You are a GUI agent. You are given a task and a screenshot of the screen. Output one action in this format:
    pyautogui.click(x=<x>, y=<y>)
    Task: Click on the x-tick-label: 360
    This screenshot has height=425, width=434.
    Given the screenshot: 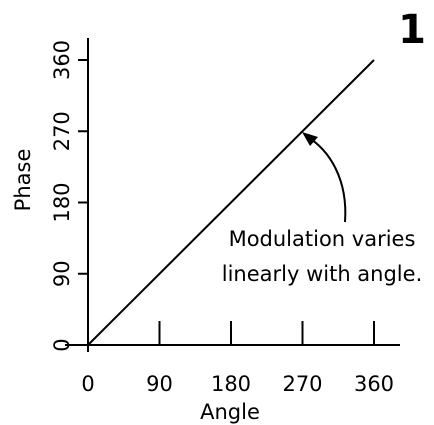 What is the action you would take?
    pyautogui.click(x=374, y=384)
    